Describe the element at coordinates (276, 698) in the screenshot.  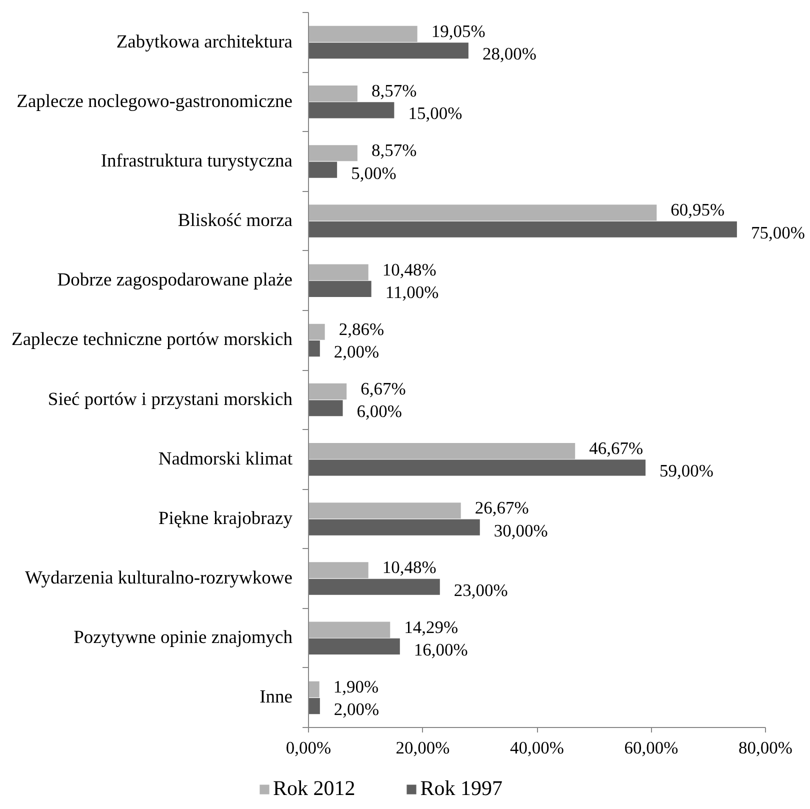
I see `y-tick-label: Inne` at that location.